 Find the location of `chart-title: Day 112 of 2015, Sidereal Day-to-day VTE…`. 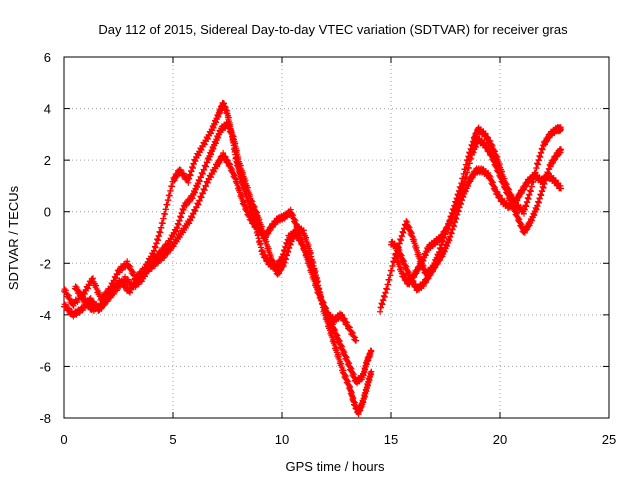

chart-title: Day 112 of 2015, Sidereal Day-to-day VTE… is located at coordinates (333, 29).